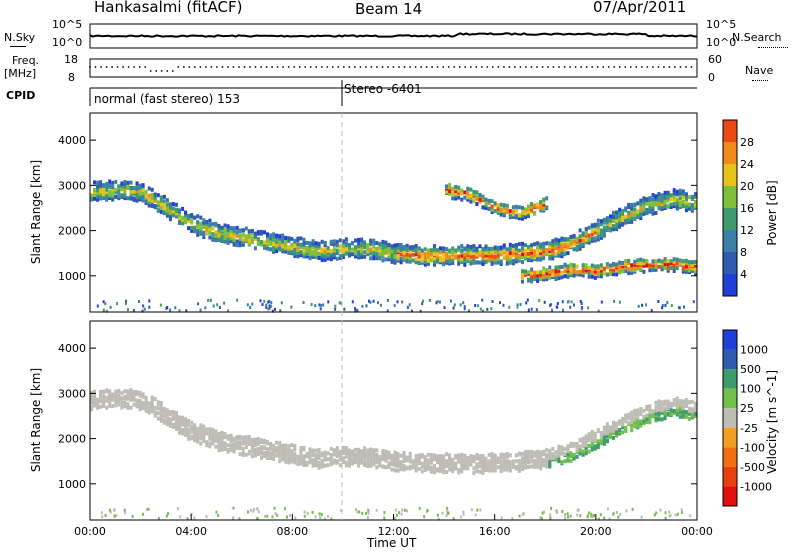 The width and height of the screenshot is (800, 554). Describe the element at coordinates (90, 531) in the screenshot. I see `x-tick-label: 00:00` at that location.